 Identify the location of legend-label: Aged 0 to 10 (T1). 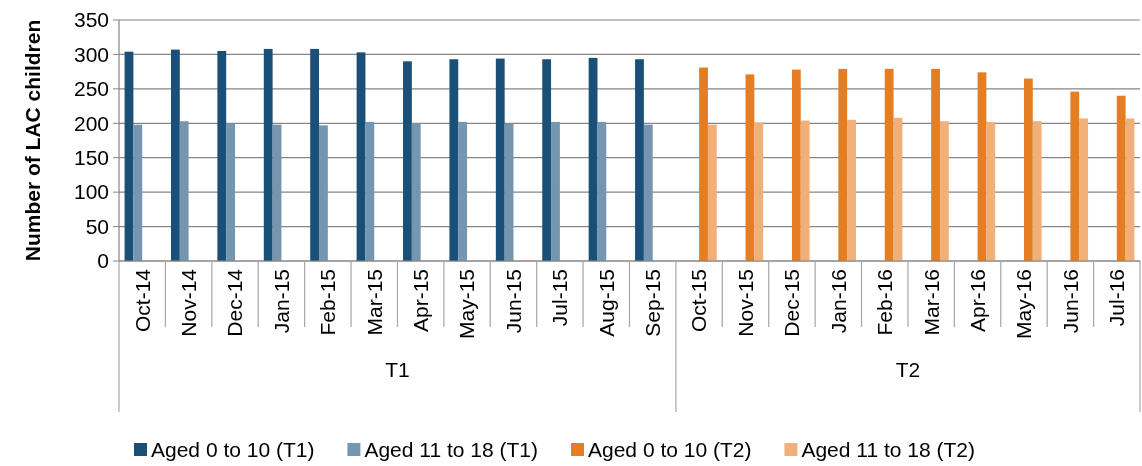
(233, 450).